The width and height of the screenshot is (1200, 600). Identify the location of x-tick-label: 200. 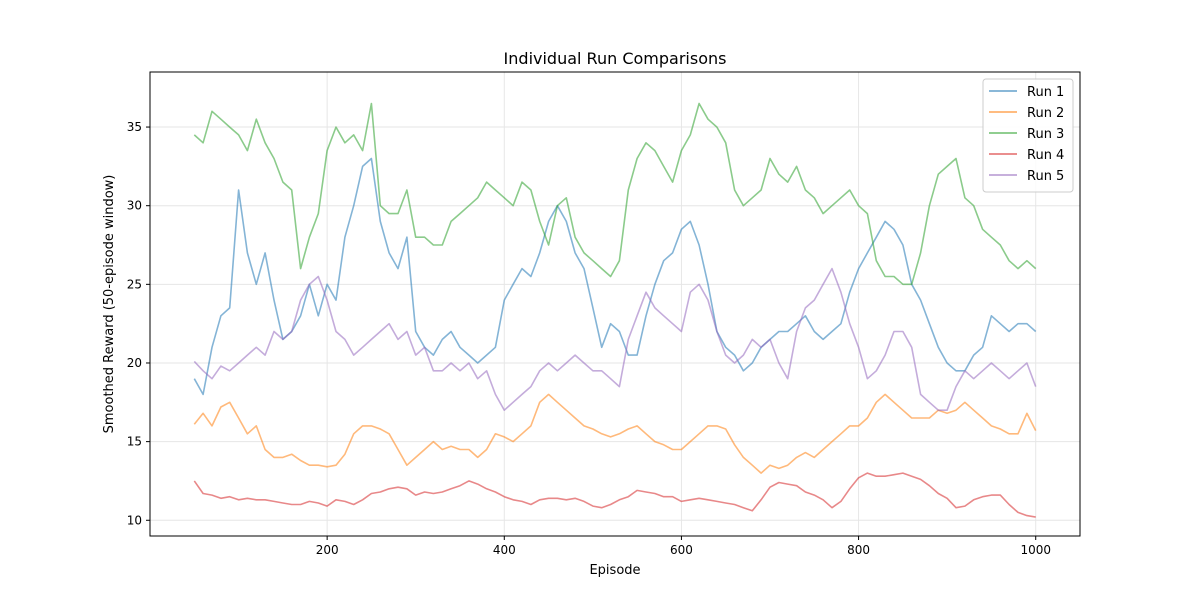
(327, 550).